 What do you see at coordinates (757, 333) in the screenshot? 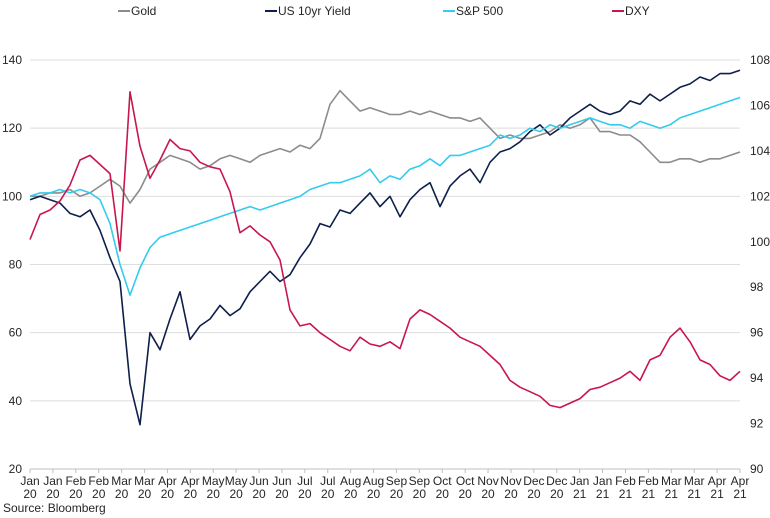
I see `right-y-tick-label: 96` at bounding box center [757, 333].